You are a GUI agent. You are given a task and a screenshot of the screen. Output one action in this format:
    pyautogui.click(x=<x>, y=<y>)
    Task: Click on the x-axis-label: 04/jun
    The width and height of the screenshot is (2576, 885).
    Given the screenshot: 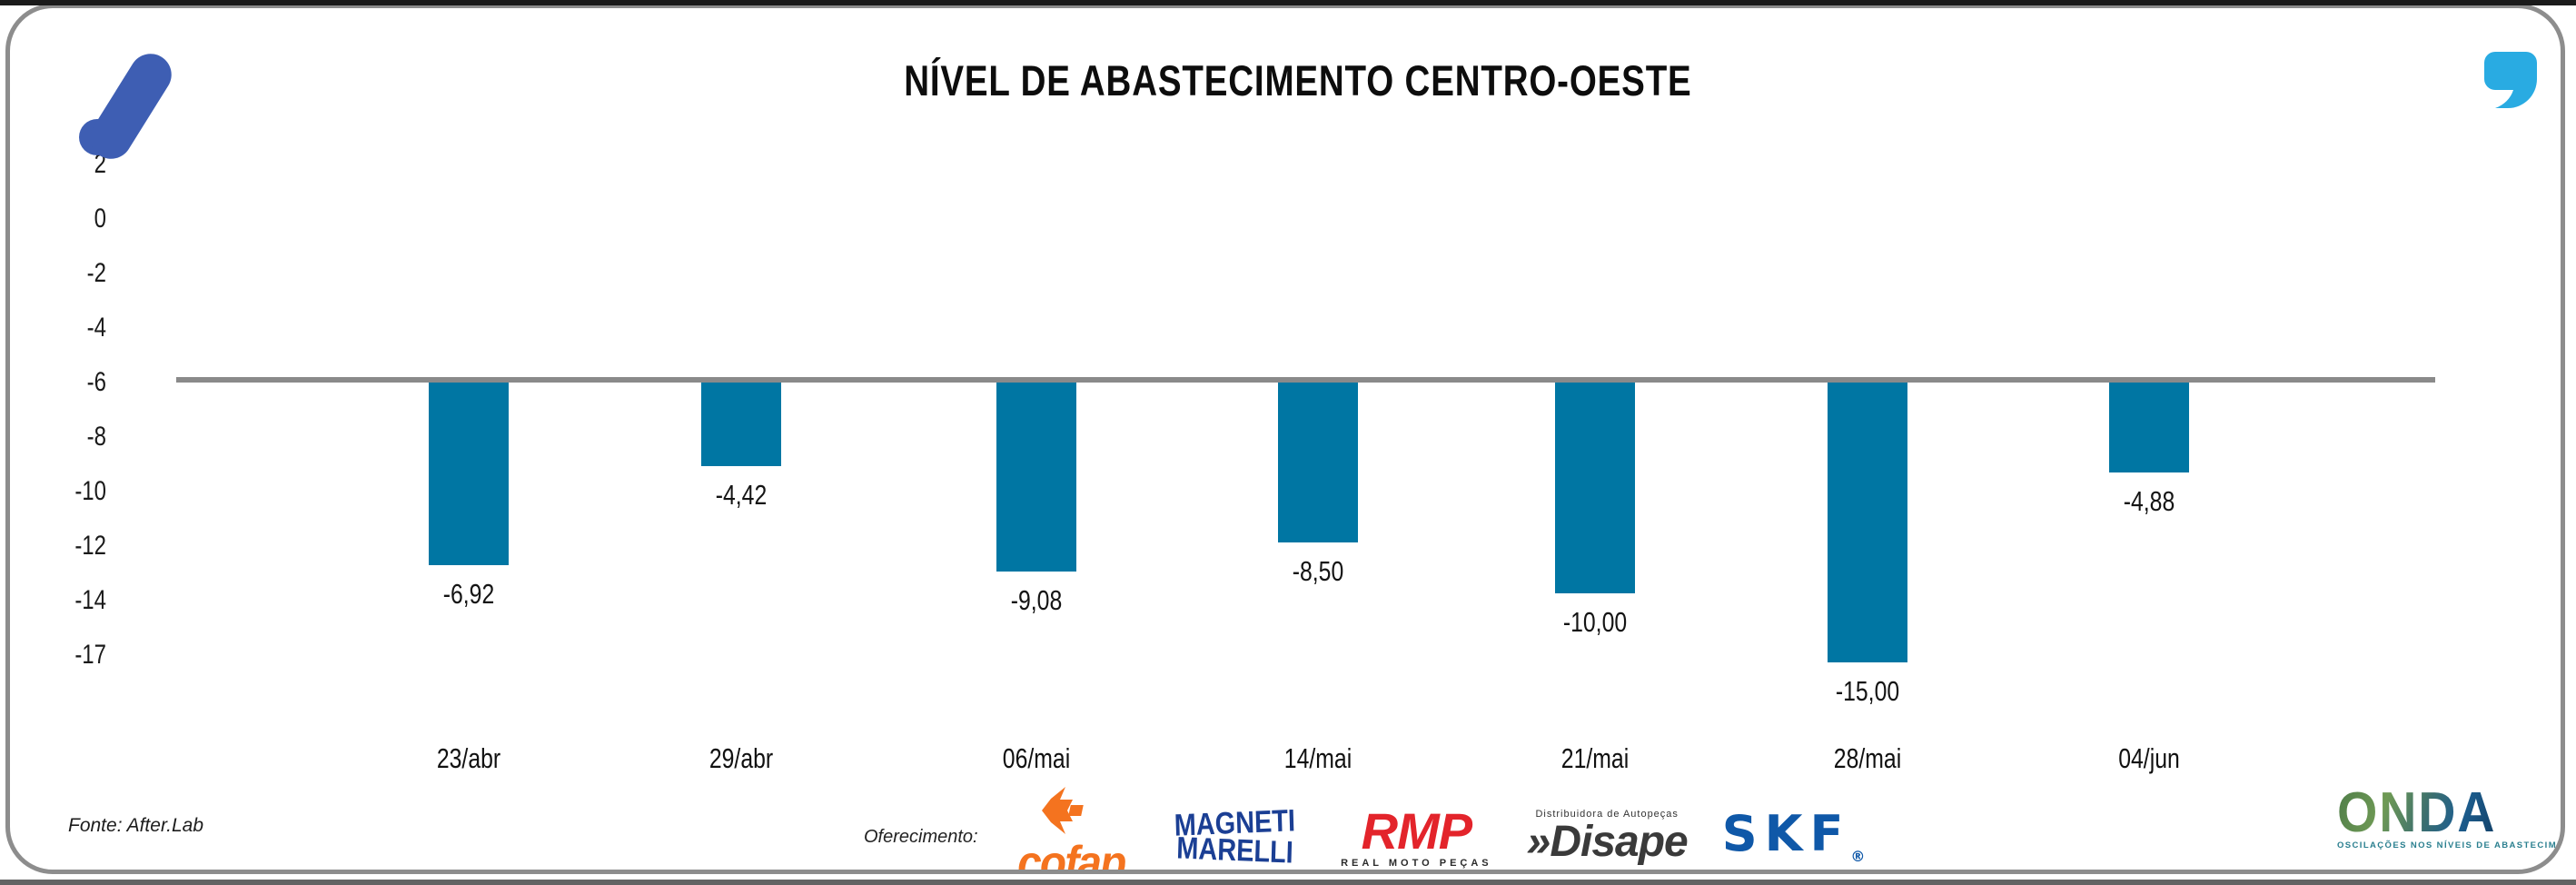 What is the action you would take?
    pyautogui.click(x=2149, y=758)
    